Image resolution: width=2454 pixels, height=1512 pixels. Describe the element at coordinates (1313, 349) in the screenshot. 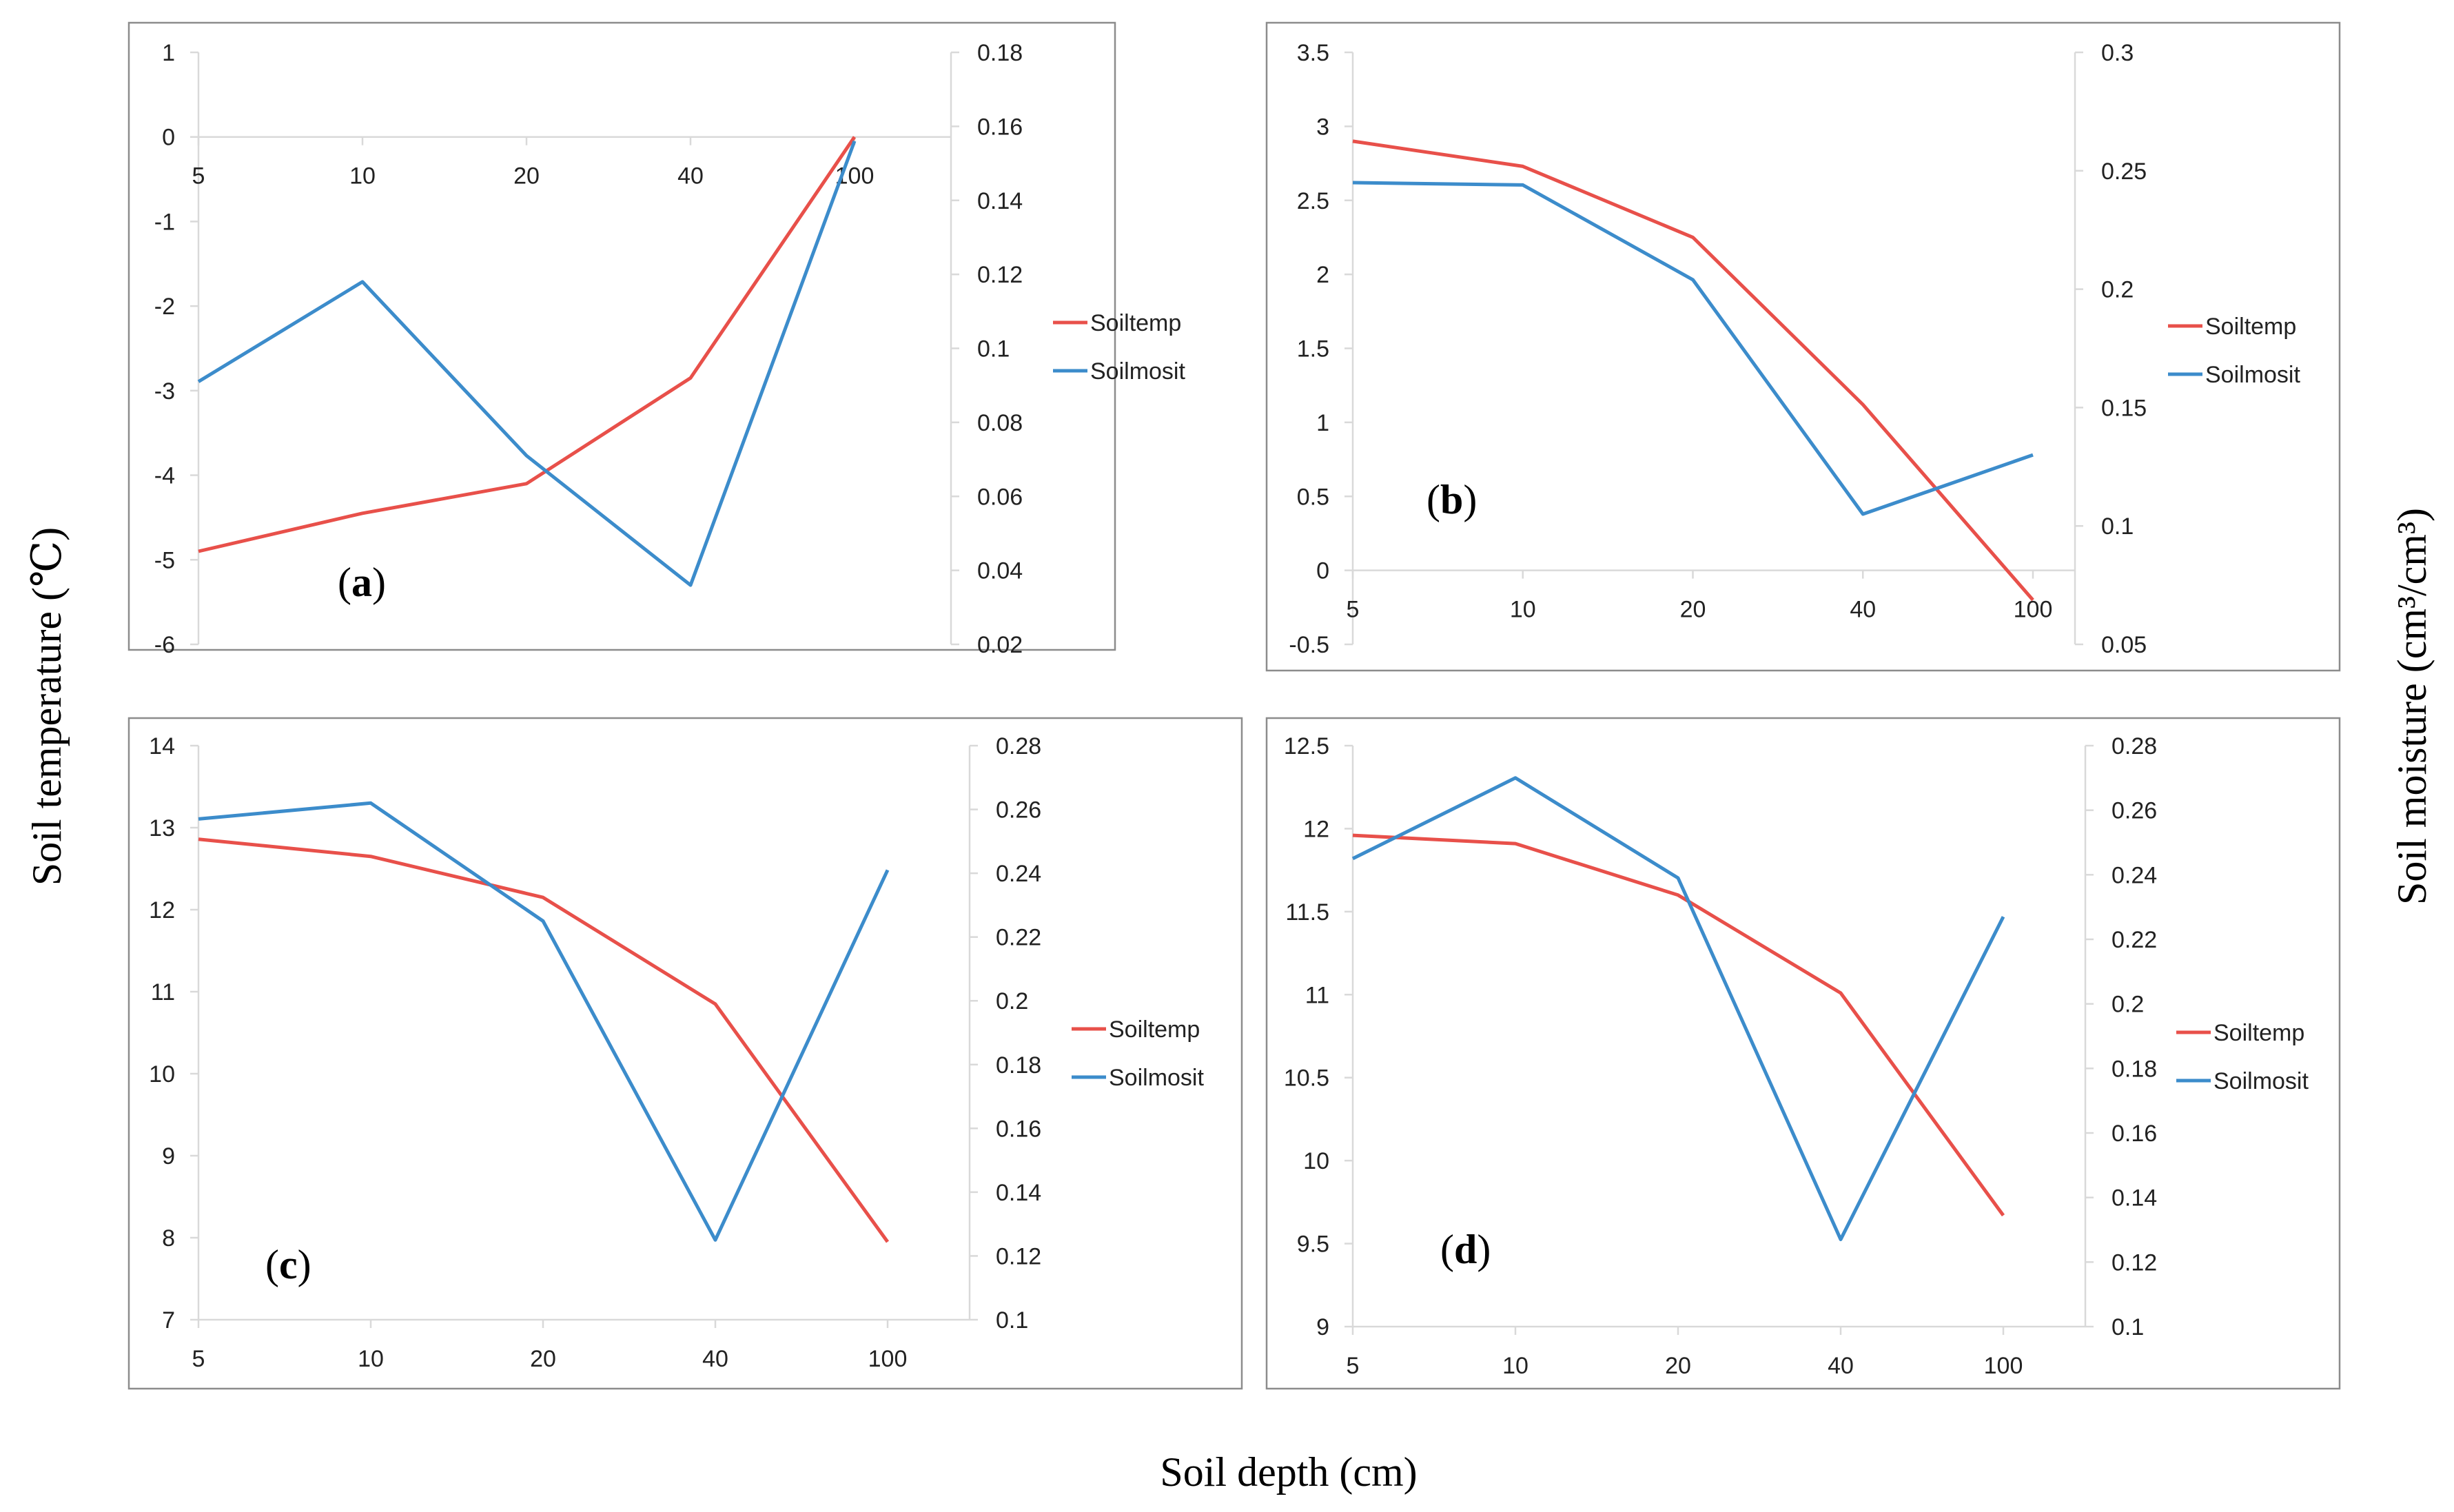

I see `y-left-tick-label: 1.5` at that location.